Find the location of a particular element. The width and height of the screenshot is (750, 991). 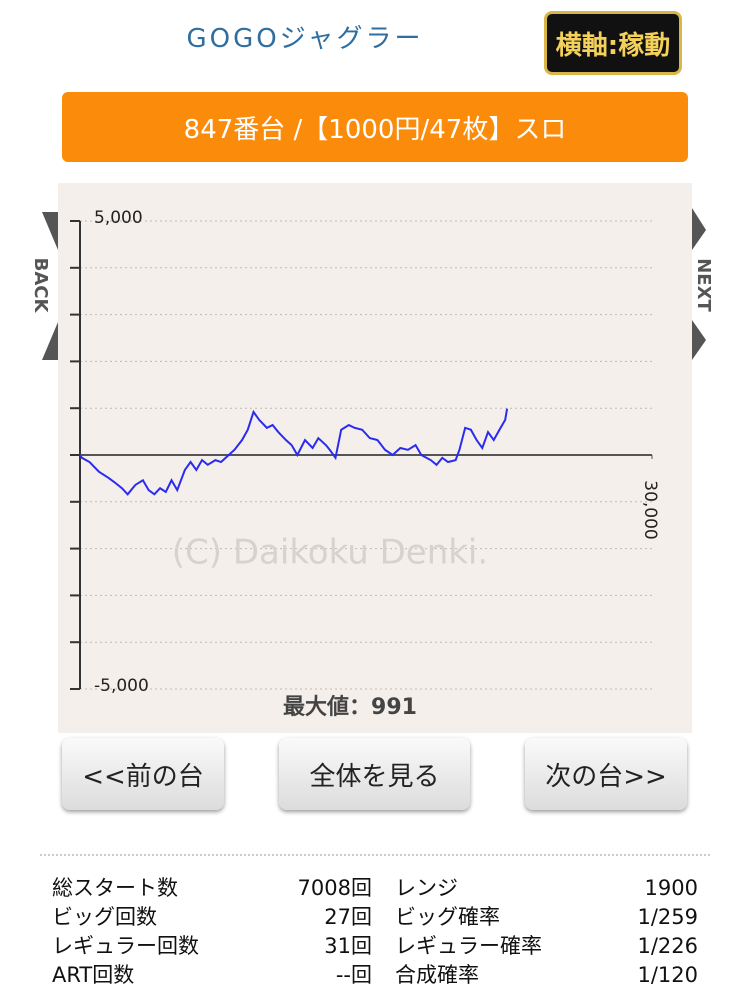

table-cell: 1/120 is located at coordinates (667, 975).